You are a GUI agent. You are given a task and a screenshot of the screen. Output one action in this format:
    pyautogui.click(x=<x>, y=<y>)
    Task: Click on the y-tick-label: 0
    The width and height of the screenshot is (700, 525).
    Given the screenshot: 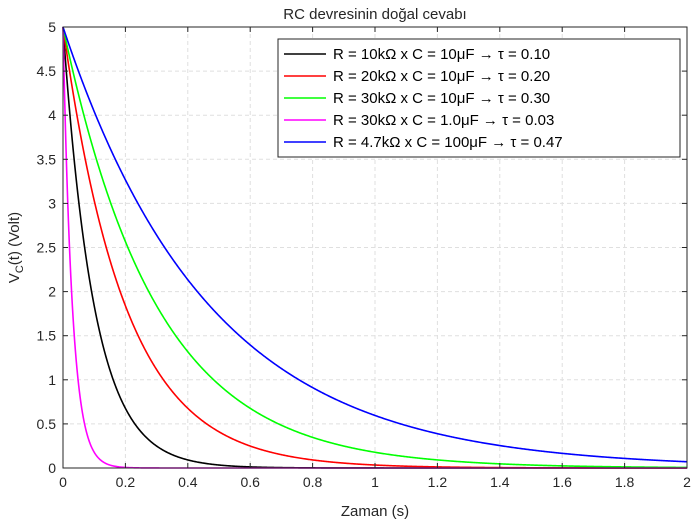 What is the action you would take?
    pyautogui.click(x=52, y=468)
    